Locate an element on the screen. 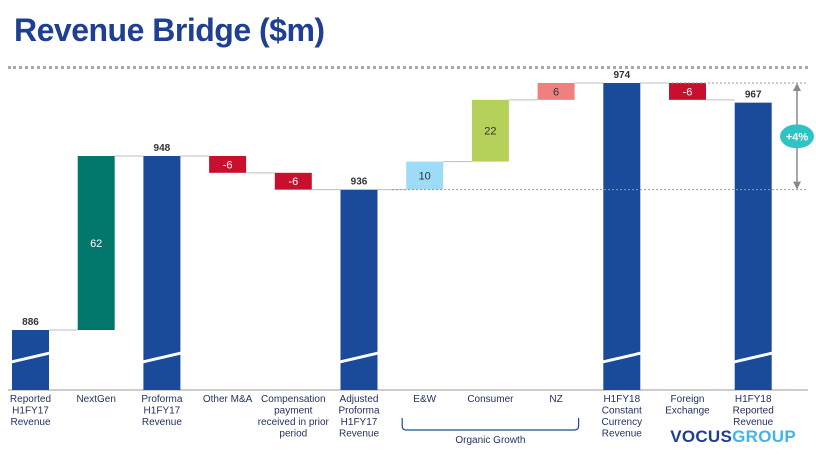 Image resolution: width=816 pixels, height=467 pixels. value-label-1: 62 is located at coordinates (96, 244).